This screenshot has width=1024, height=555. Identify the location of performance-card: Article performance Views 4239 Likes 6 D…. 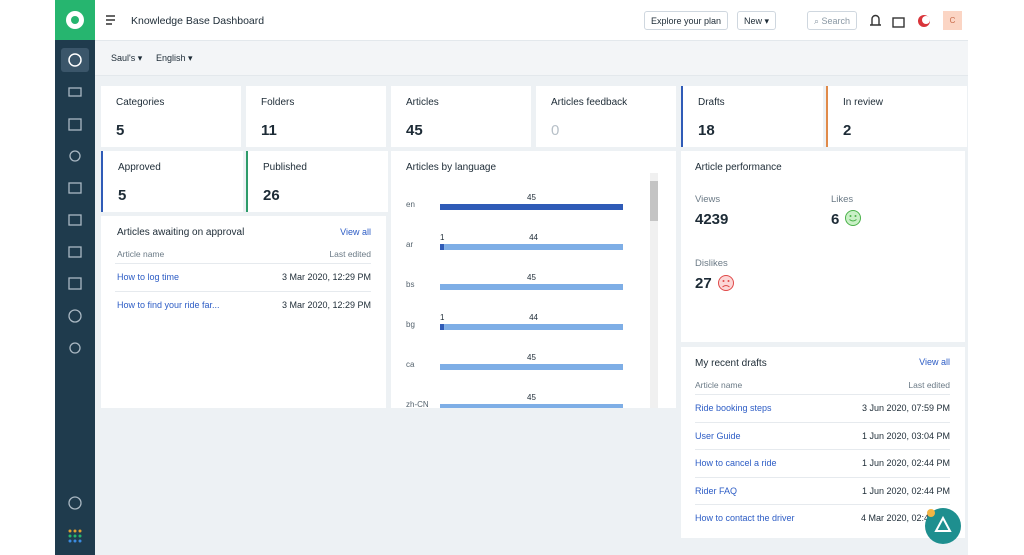
(823, 246).